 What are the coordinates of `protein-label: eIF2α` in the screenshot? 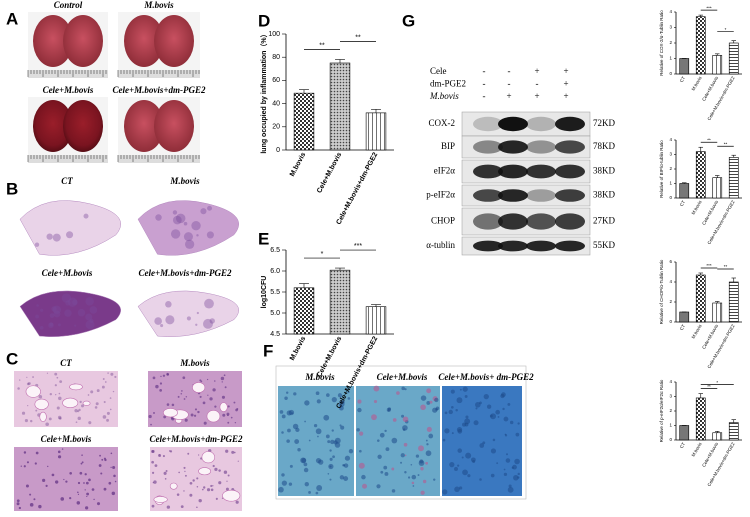 It's located at (444, 171).